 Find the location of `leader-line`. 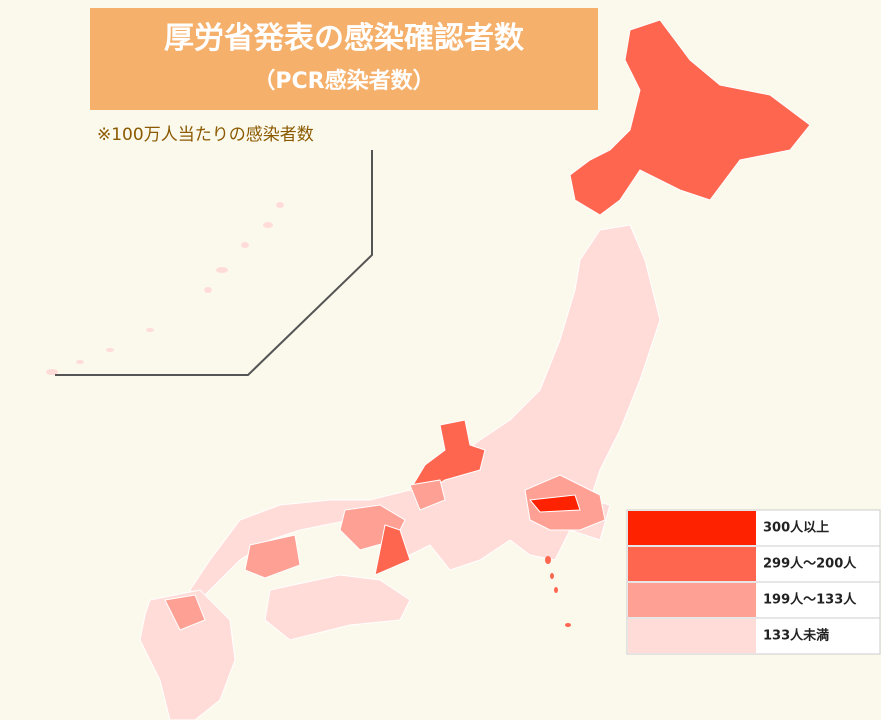

leader-line is located at coordinates (214, 263).